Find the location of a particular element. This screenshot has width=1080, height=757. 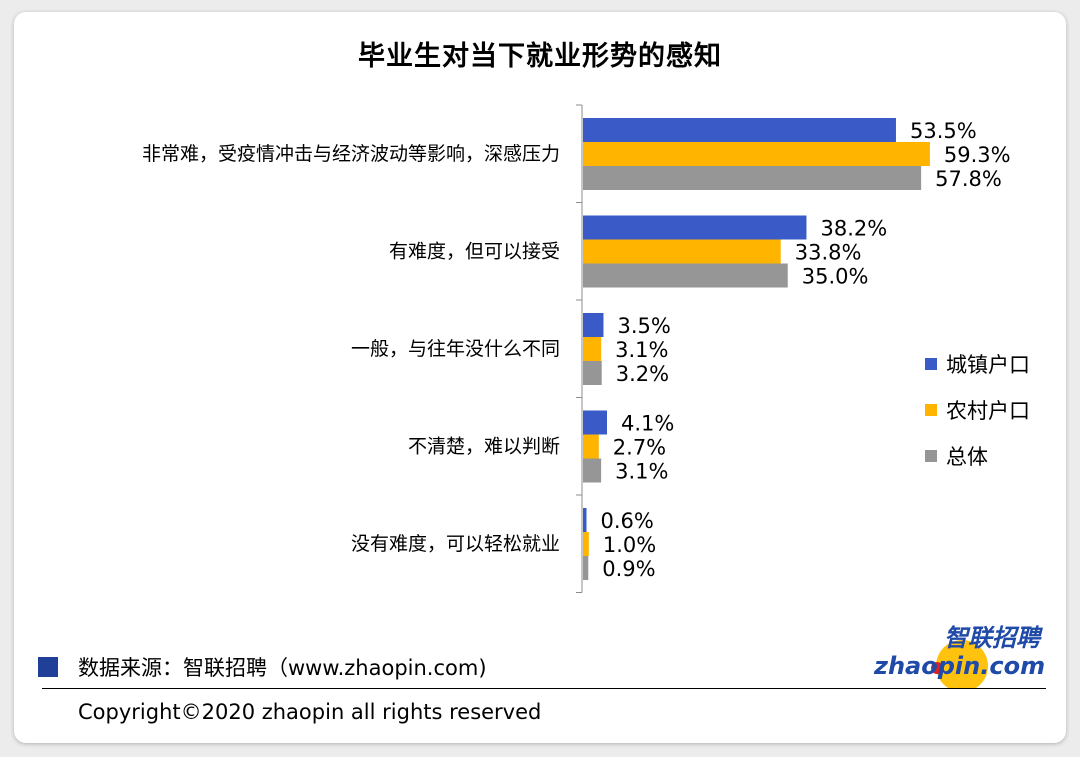

logo-text-en: zhaopin.com is located at coordinates (959, 666).